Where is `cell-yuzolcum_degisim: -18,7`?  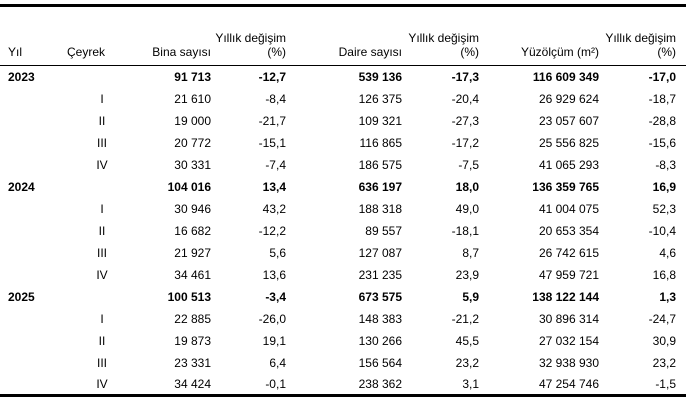 cell-yuzolcum_degisim: -18,7 is located at coordinates (662, 98).